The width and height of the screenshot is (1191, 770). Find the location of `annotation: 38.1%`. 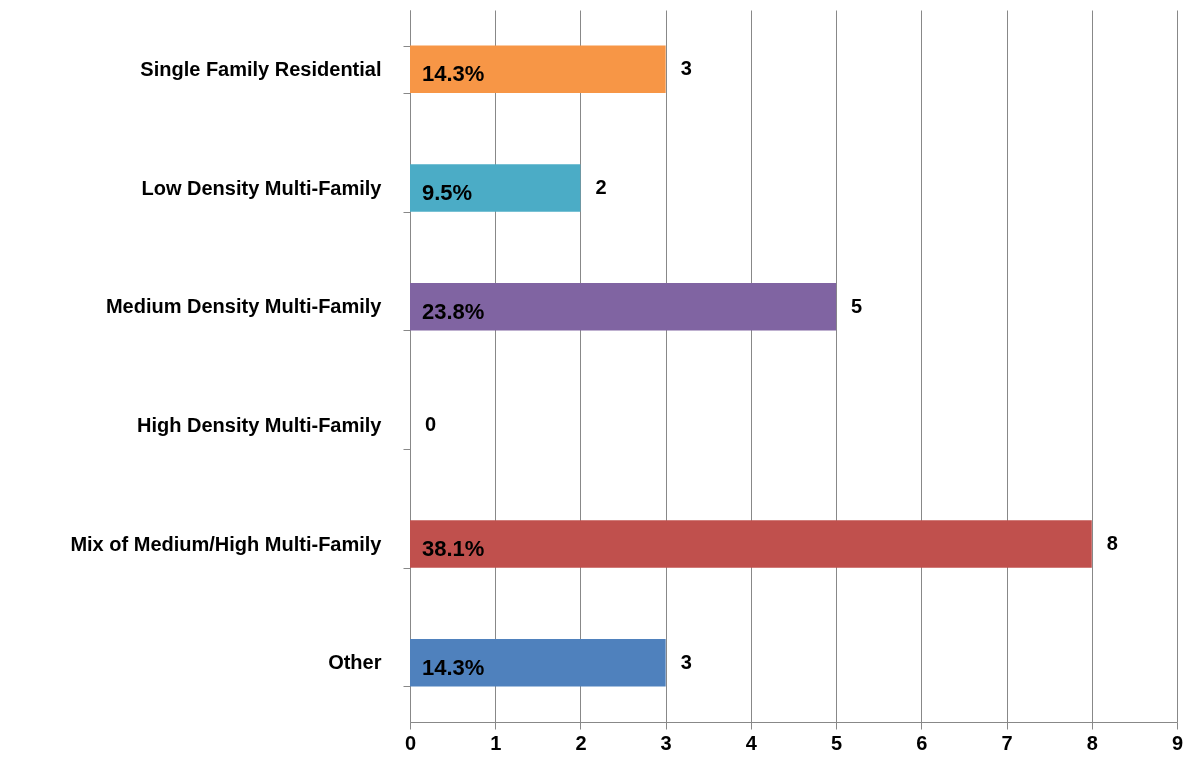

annotation: 38.1% is located at coordinates (453, 548).